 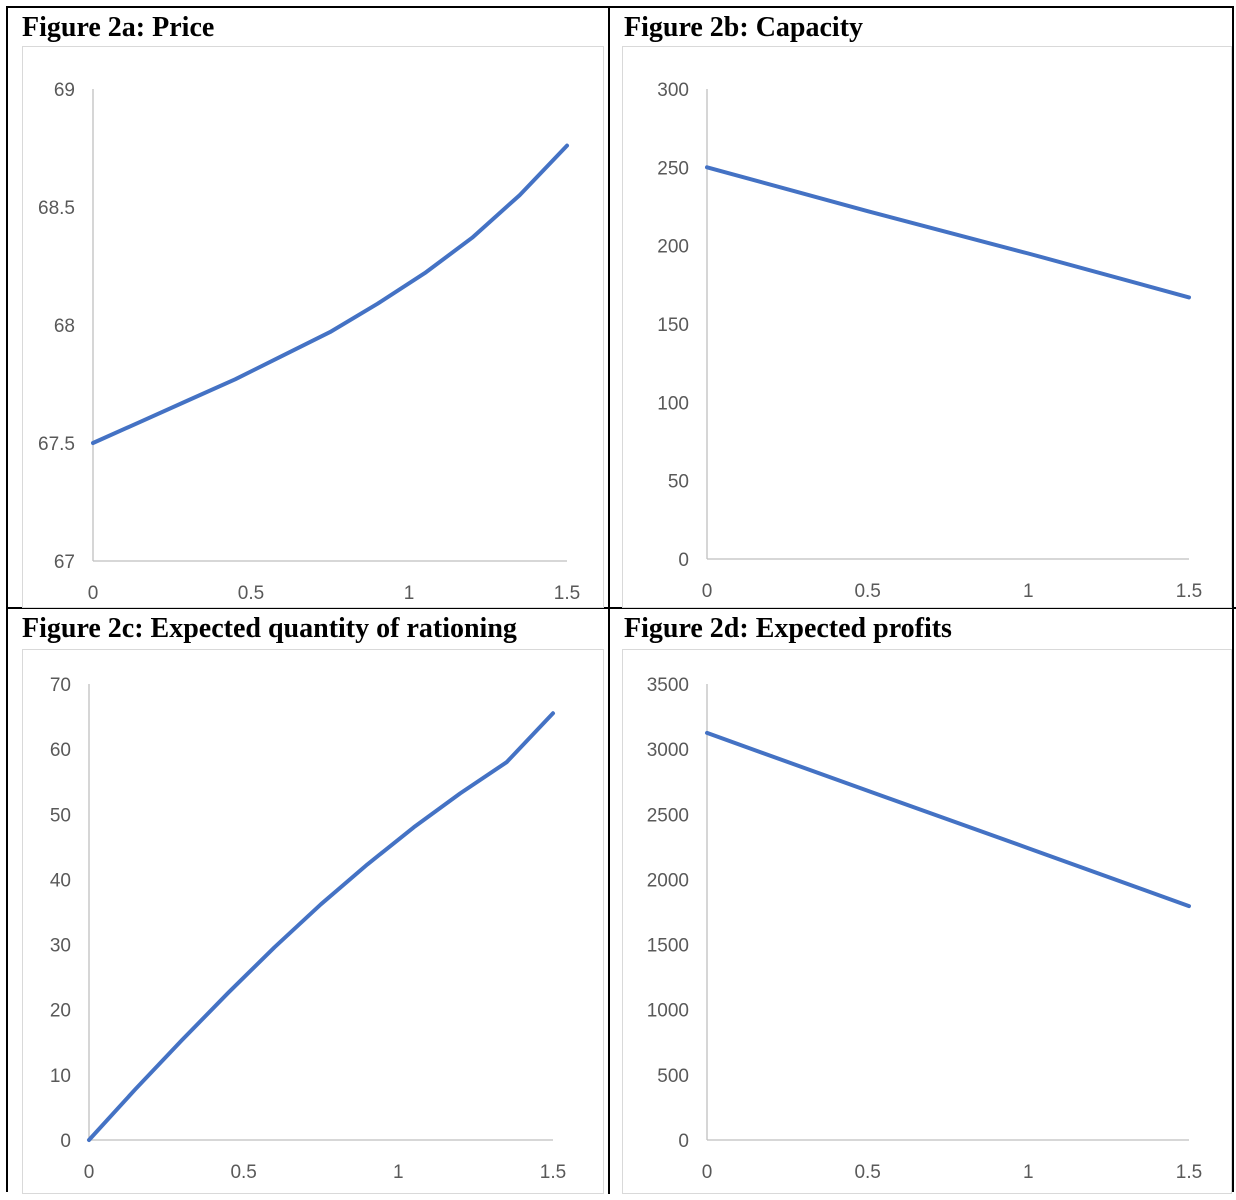 What do you see at coordinates (788, 628) in the screenshot?
I see `chart-title-profits: Figure 2d: Expected profits` at bounding box center [788, 628].